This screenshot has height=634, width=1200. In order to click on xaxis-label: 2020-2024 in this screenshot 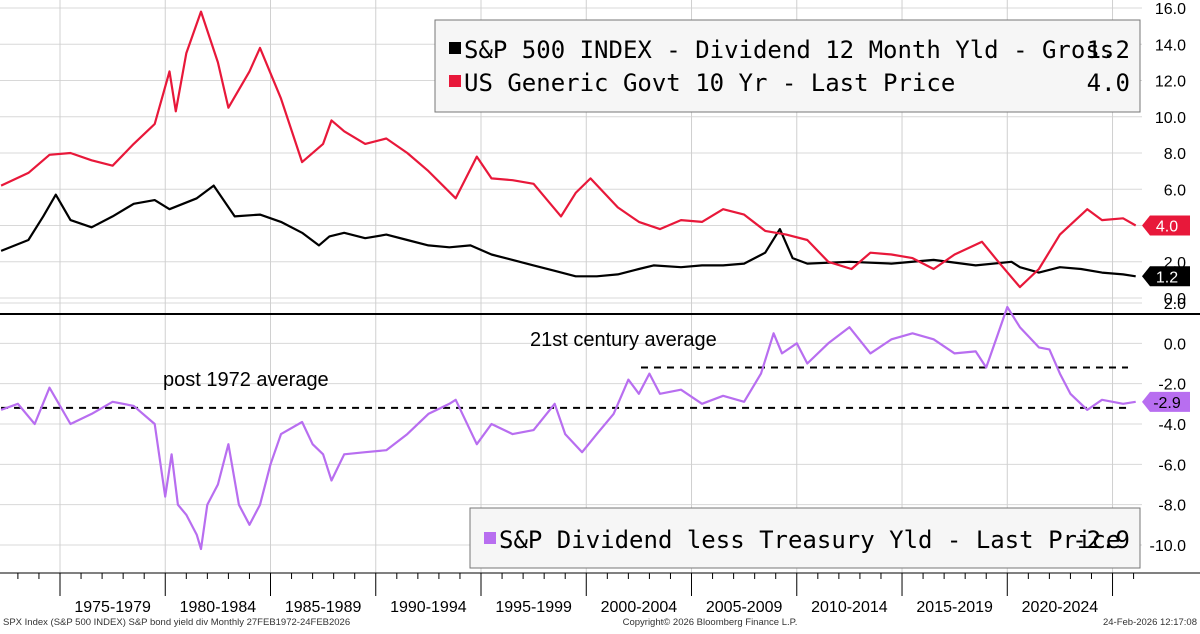, I will do `click(1060, 607)`.